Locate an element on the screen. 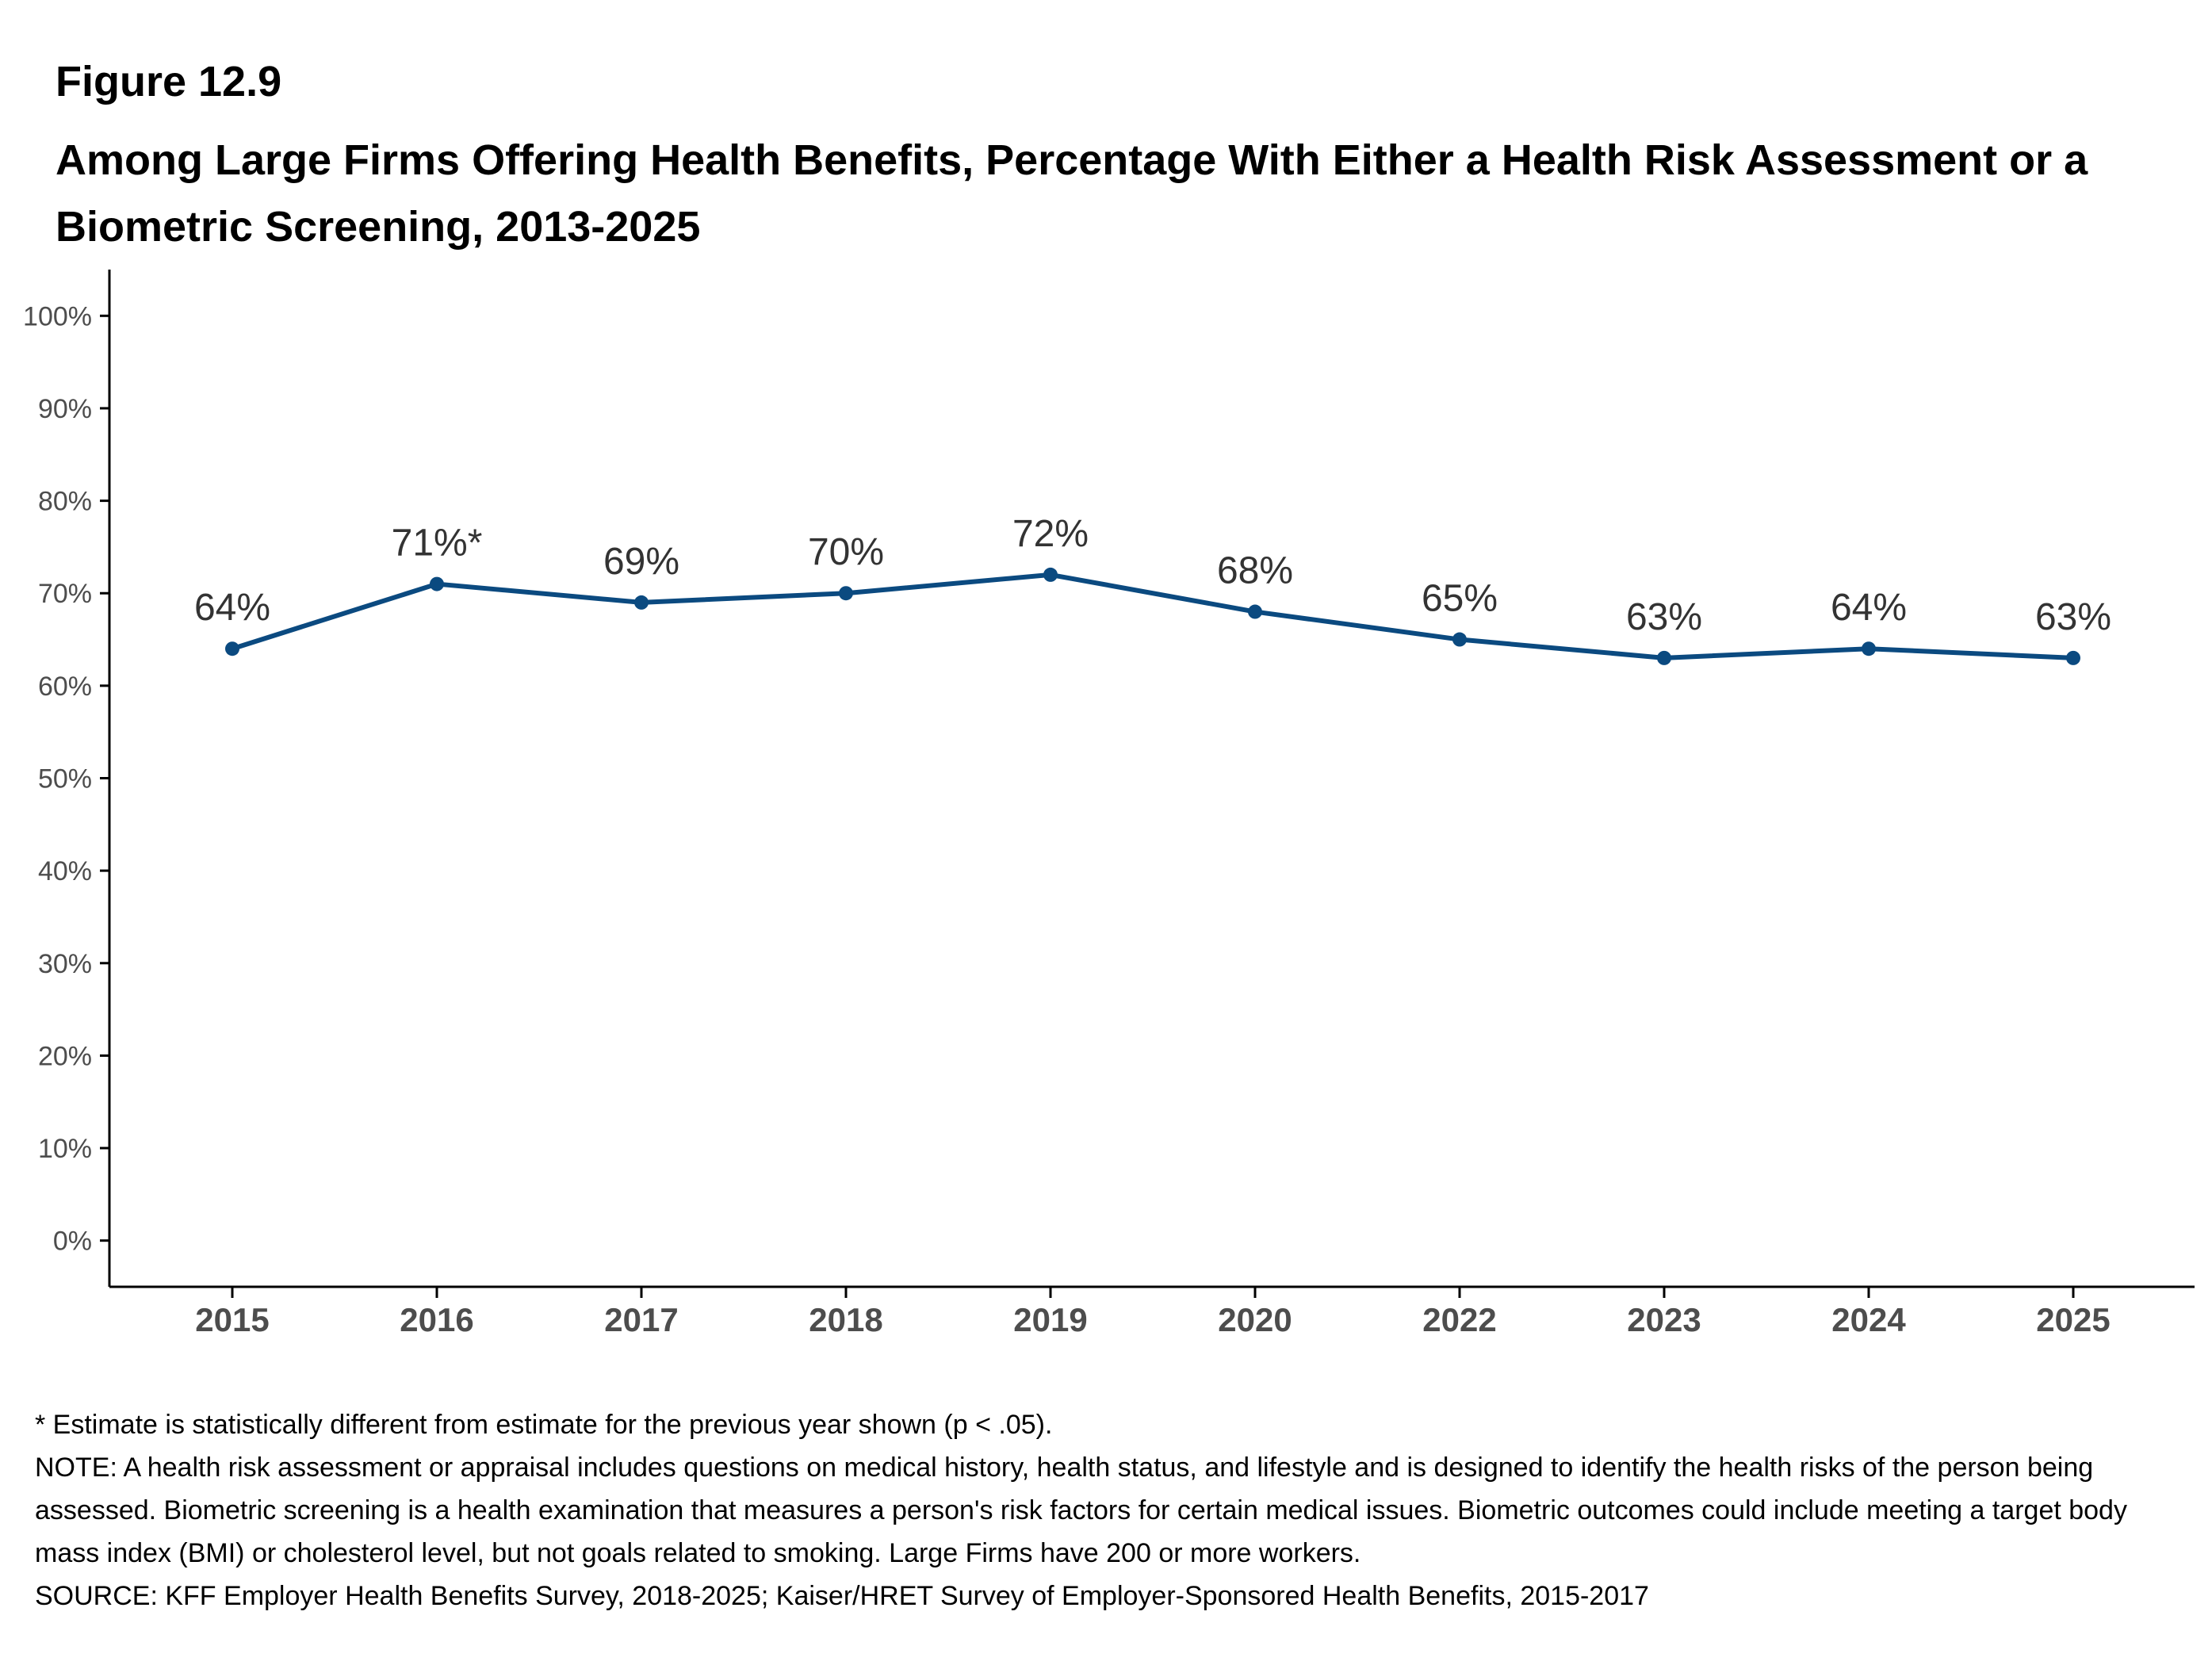 The image size is (2212, 1665). figure-label: Figure 12.9 is located at coordinates (168, 81).